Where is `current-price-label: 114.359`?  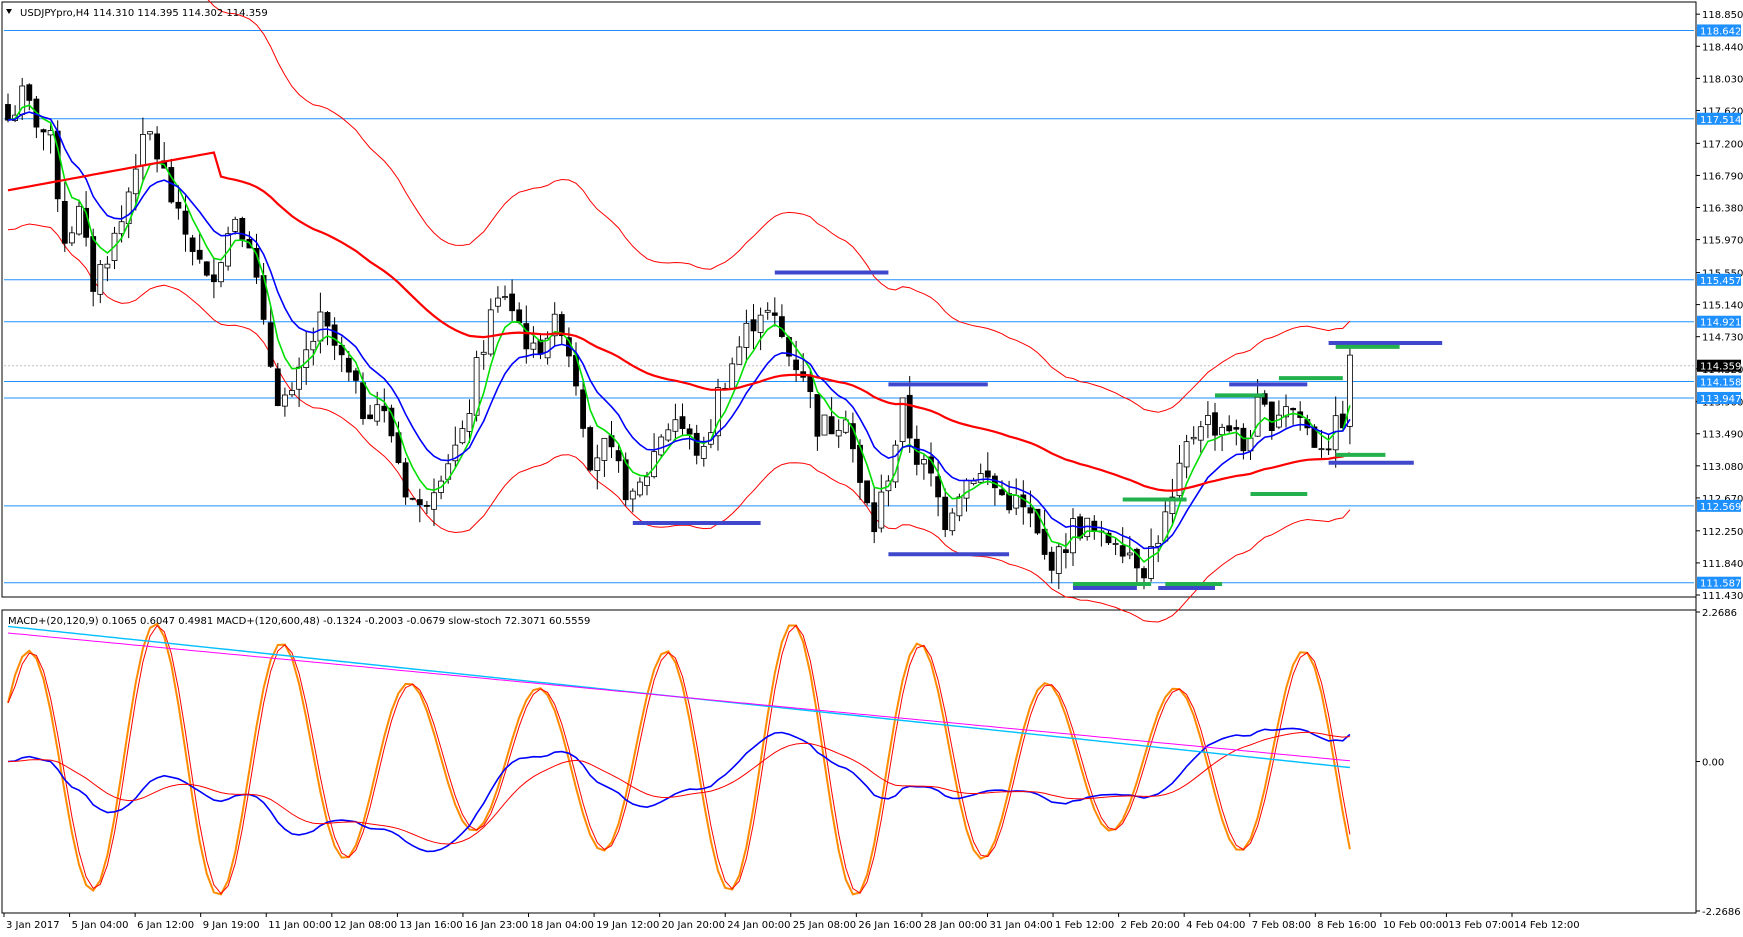 current-price-label: 114.359 is located at coordinates (1720, 367).